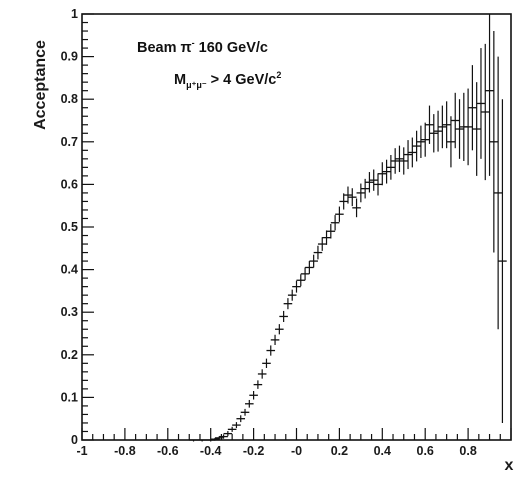 This screenshot has width=516, height=482. What do you see at coordinates (231, 48) in the screenshot?
I see `beam-suffix: 160 GeV/c` at bounding box center [231, 48].